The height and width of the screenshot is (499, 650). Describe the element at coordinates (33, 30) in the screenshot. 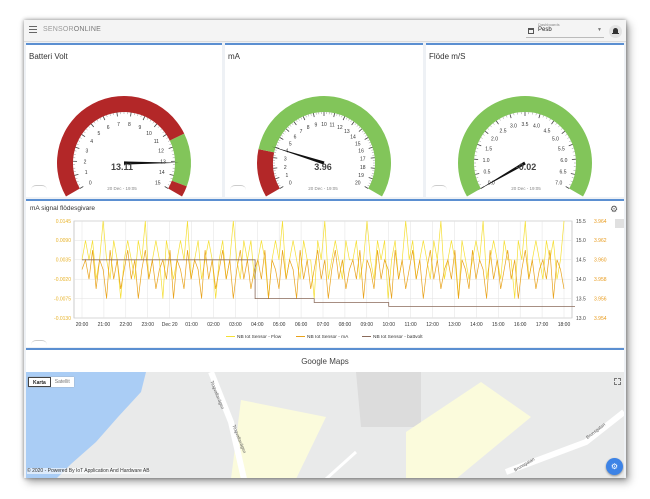

I see `hamburger-icon` at that location.